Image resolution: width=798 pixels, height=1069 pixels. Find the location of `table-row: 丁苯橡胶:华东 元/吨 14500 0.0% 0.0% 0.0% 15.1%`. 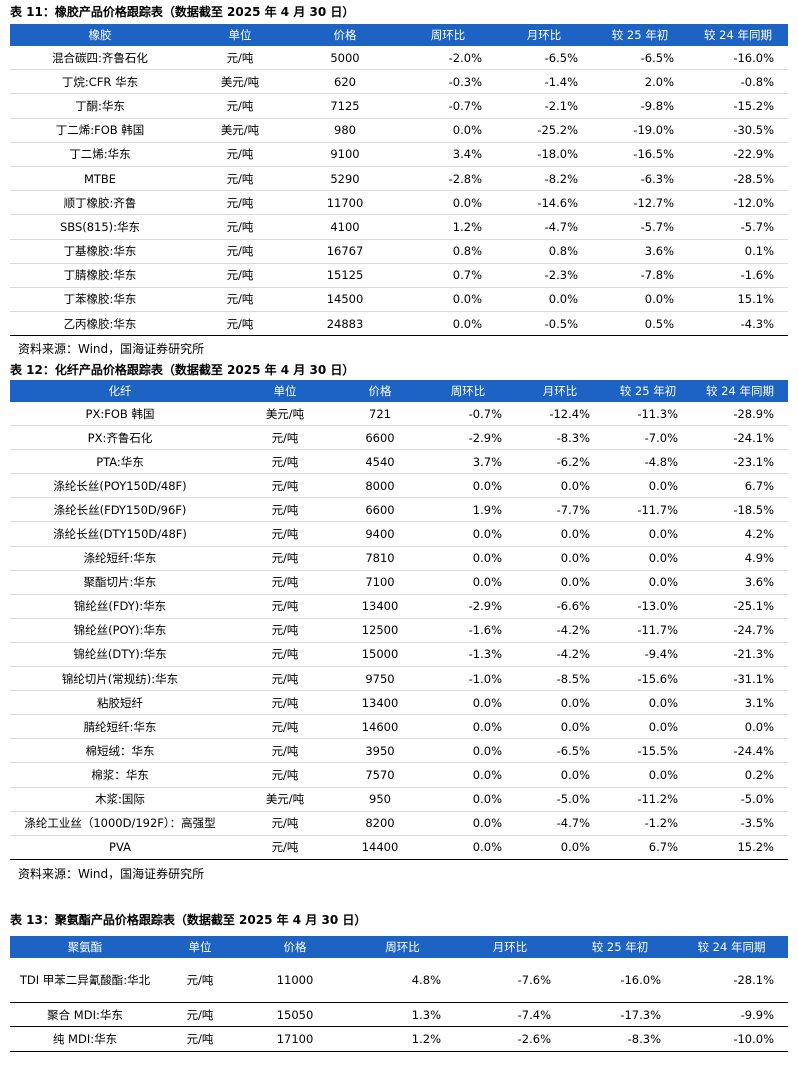

table-row: 丁苯橡胶:华东 元/吨 14500 0.0% 0.0% 0.0% 15.1% is located at coordinates (399, 299).